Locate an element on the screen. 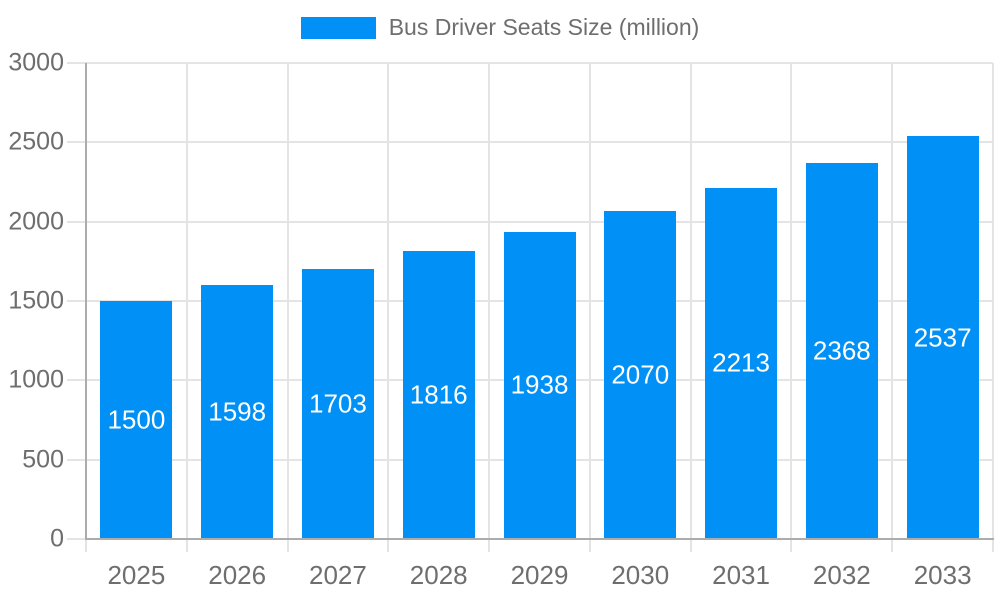  y-axis-label: 1500 is located at coordinates (36, 300).